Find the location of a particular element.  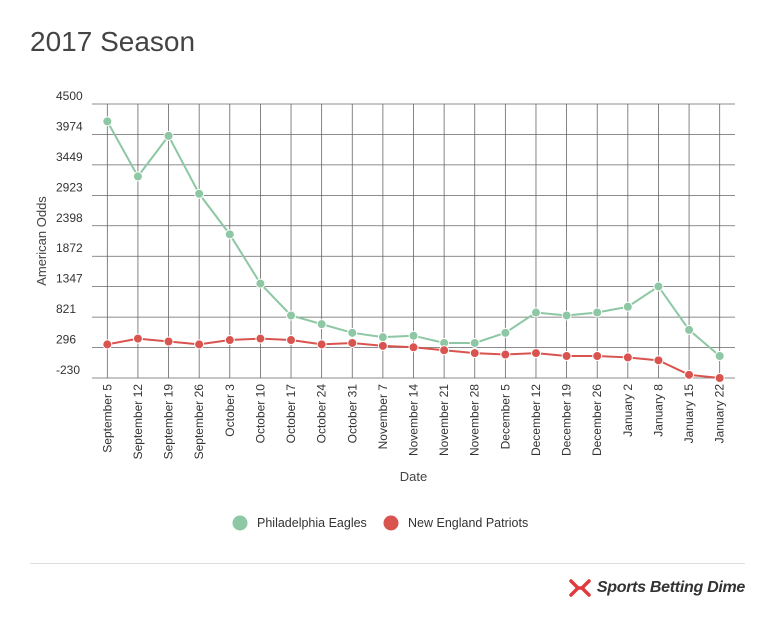

y-tick-label: 821 is located at coordinates (66, 309).